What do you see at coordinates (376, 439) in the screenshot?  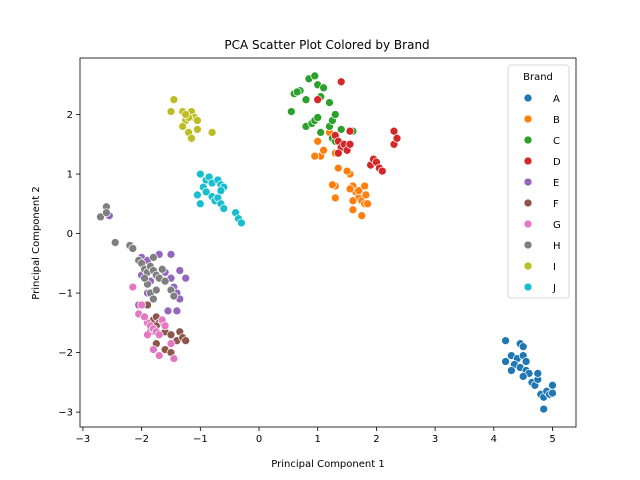 I see `x-tick-label-2: 2` at bounding box center [376, 439].